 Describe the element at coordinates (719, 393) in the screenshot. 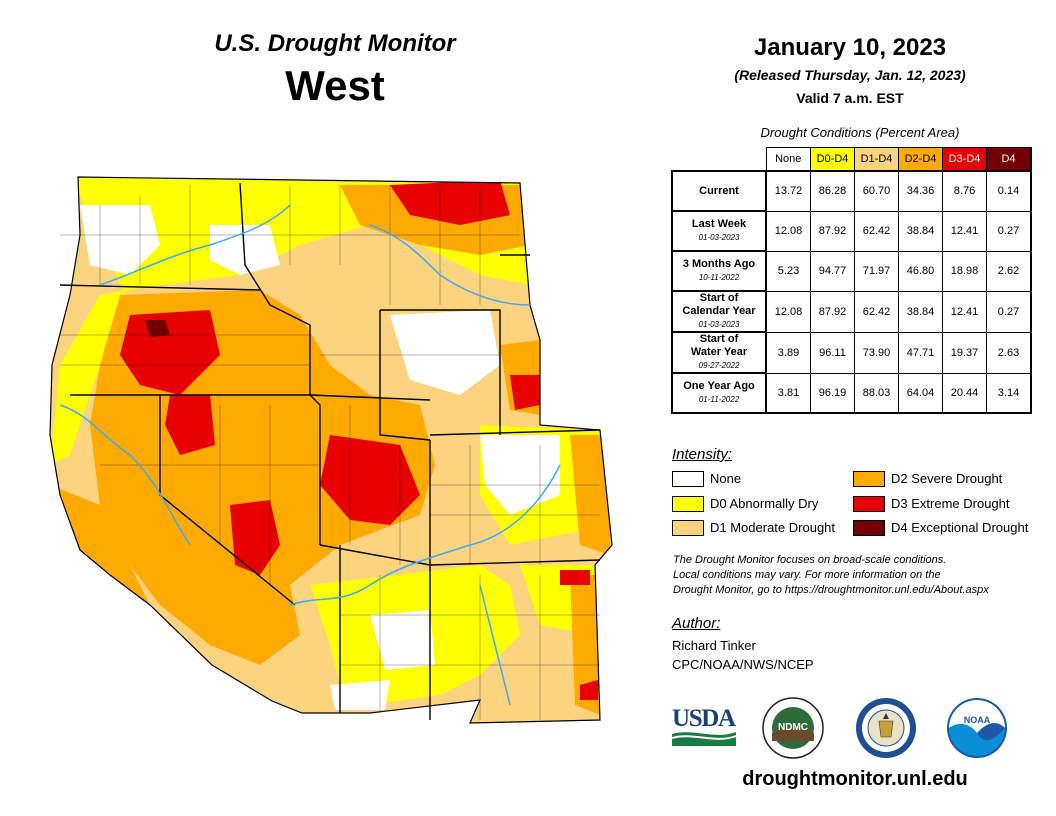

I see `row-label: One Year Ago 01-11-2022` at that location.